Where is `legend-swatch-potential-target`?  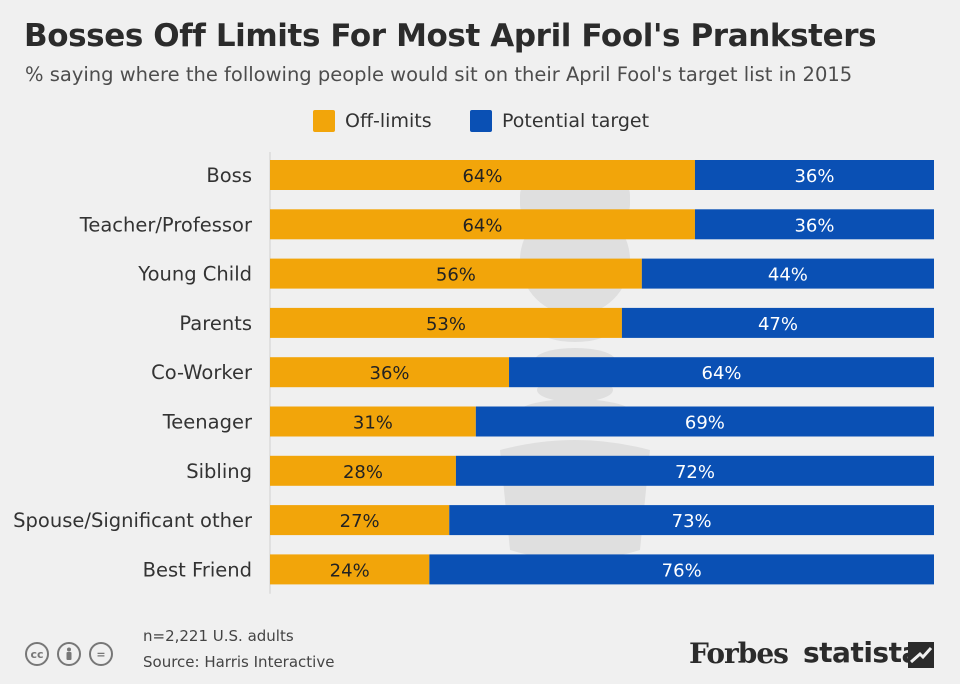 legend-swatch-potential-target is located at coordinates (481, 121).